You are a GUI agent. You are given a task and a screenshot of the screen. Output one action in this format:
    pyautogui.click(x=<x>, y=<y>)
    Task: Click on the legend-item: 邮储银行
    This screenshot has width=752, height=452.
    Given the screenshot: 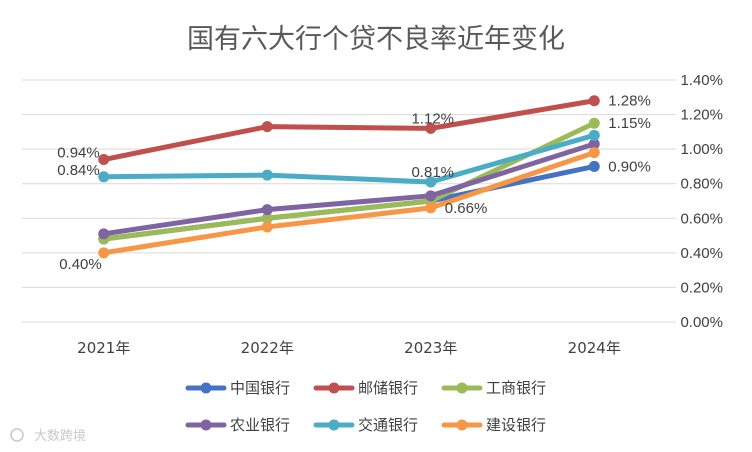 What is the action you would take?
    pyautogui.click(x=365, y=388)
    